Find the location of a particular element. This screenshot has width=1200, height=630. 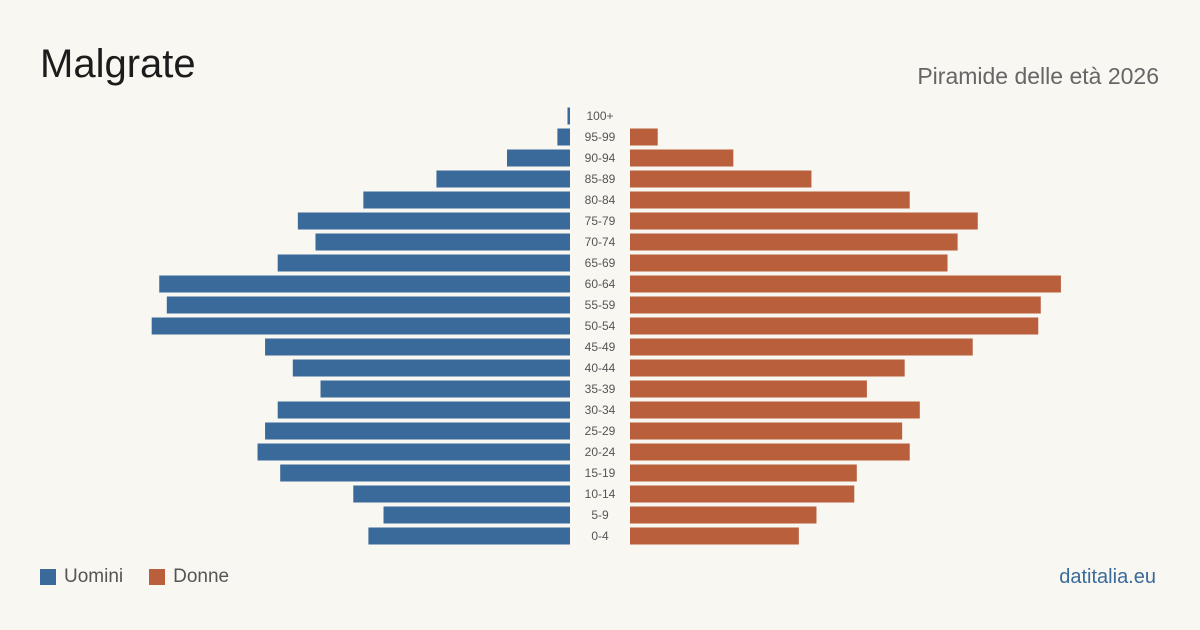

legend-label-male: Uomini is located at coordinates (94, 576).